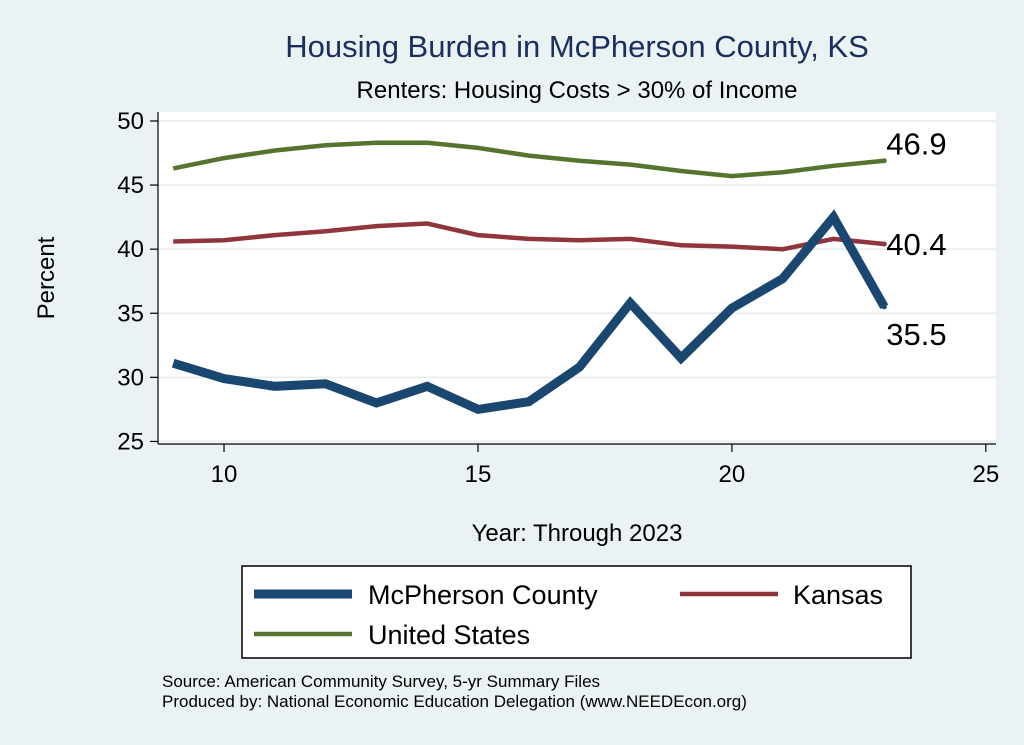  I want to click on legend-label: Kansas, so click(838, 595).